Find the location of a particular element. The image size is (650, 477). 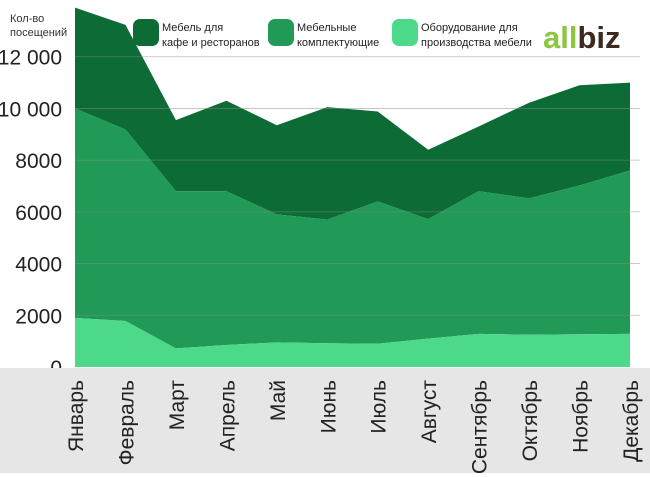

y-tick-label: 6000 is located at coordinates (38, 213).